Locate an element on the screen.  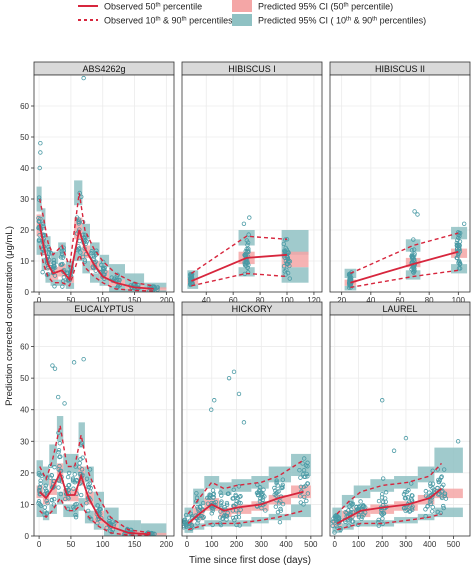
x-tick-label: 200 is located at coordinates (167, 544).